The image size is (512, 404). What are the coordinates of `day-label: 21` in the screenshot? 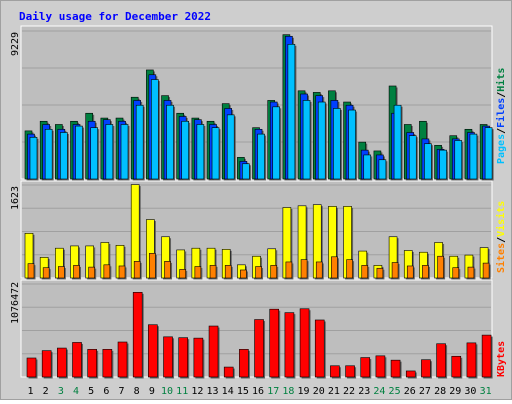 It's located at (334, 391).